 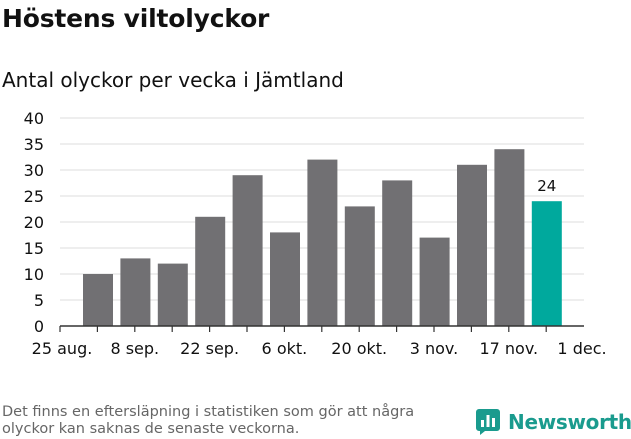 What do you see at coordinates (488, 422) in the screenshot?
I see `bar-chart-bubble-icon` at bounding box center [488, 422].